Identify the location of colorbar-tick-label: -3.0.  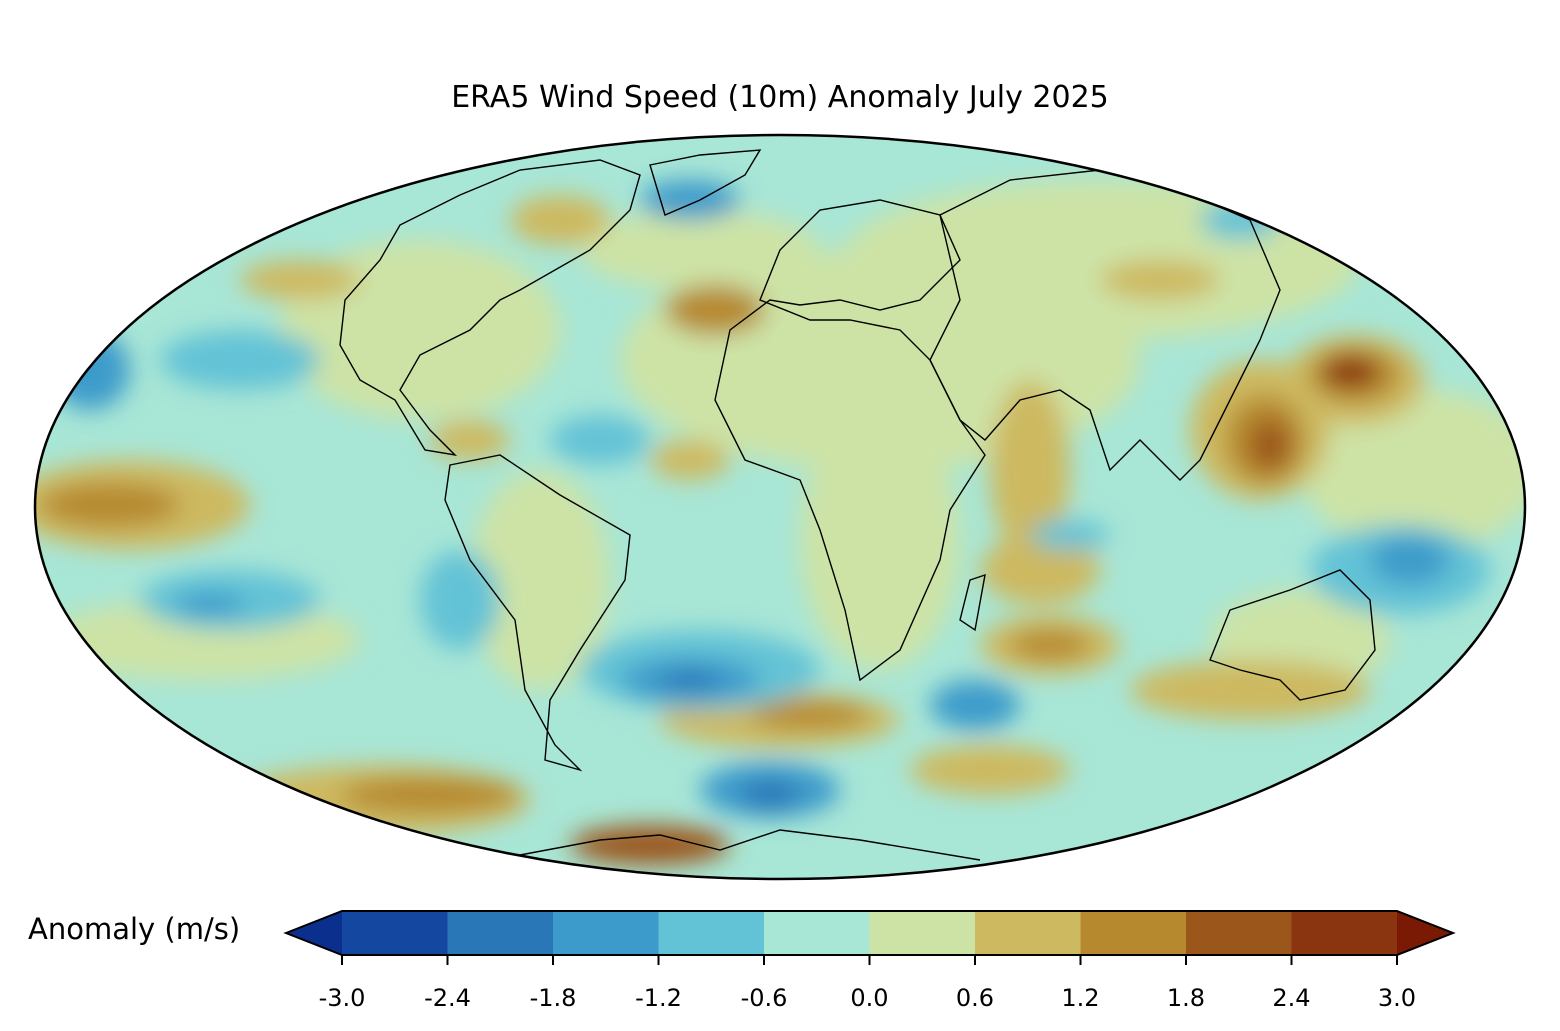
(342, 998).